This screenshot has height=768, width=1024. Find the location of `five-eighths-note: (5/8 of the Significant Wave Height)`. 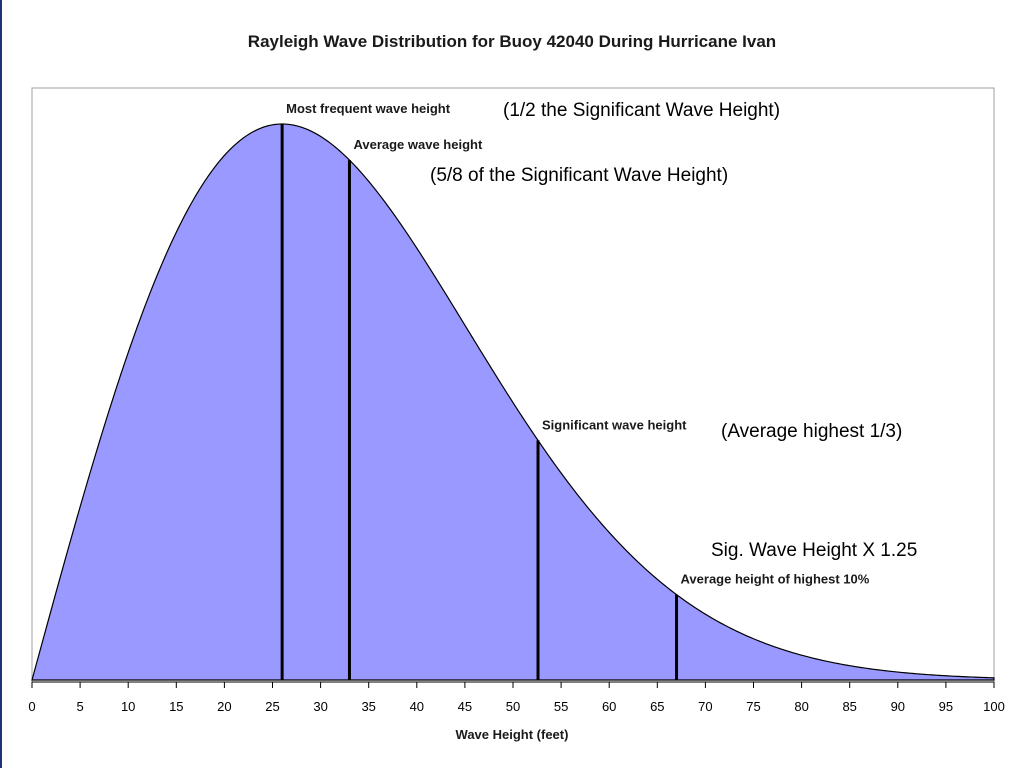

five-eighths-note: (5/8 of the Significant Wave Height) is located at coordinates (579, 175).